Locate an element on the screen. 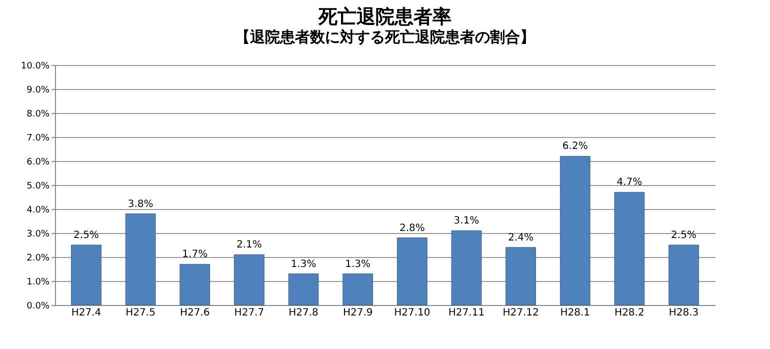 Image resolution: width=770 pixels, height=349 pixels. x-tick-label: H27.12 is located at coordinates (520, 313).